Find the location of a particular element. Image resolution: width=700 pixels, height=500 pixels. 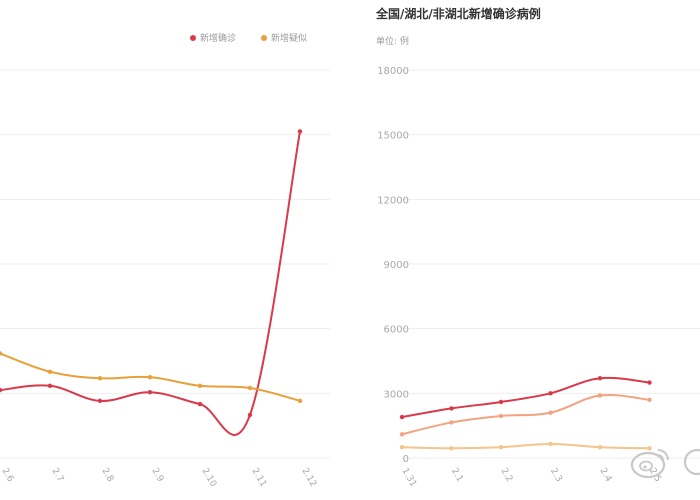

left-x-axis-ticks: 2.6 2.7 2.8 2.9 2.10 2.11 2.12 is located at coordinates (159, 478).